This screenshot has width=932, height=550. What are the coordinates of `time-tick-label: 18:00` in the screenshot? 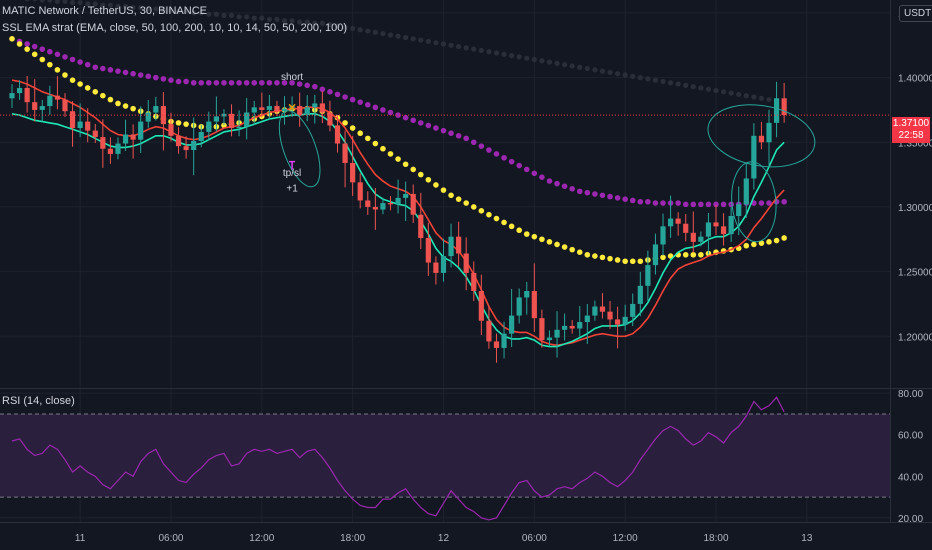 It's located at (352, 538).